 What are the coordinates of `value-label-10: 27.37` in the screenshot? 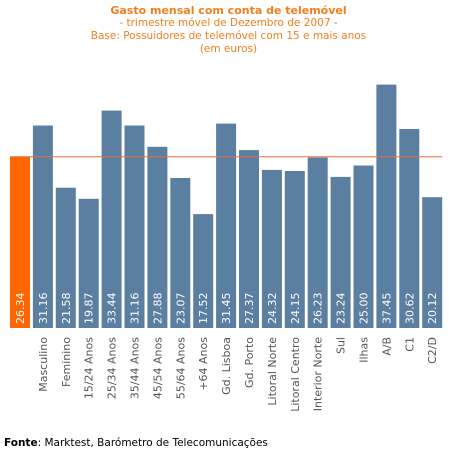 It's located at (249, 309).